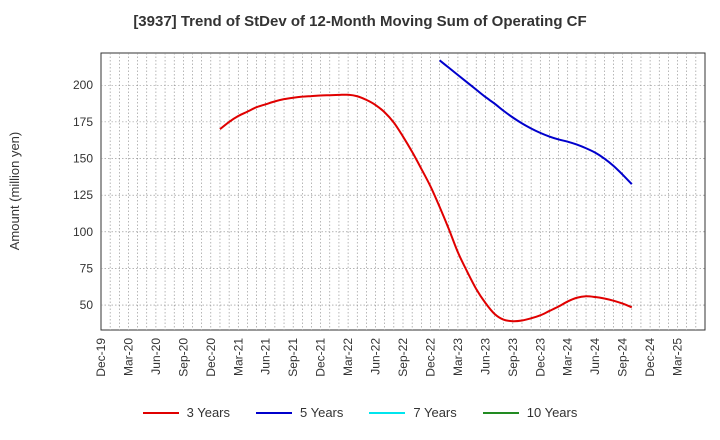  Describe the element at coordinates (540, 357) in the screenshot. I see `x-tick-label: Dec-23` at that location.